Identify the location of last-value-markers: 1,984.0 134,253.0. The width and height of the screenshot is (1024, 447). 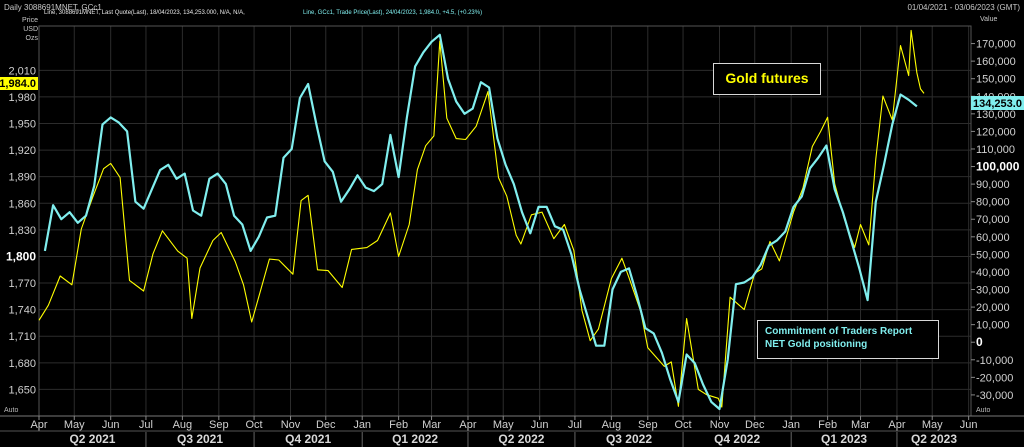
(512, 93).